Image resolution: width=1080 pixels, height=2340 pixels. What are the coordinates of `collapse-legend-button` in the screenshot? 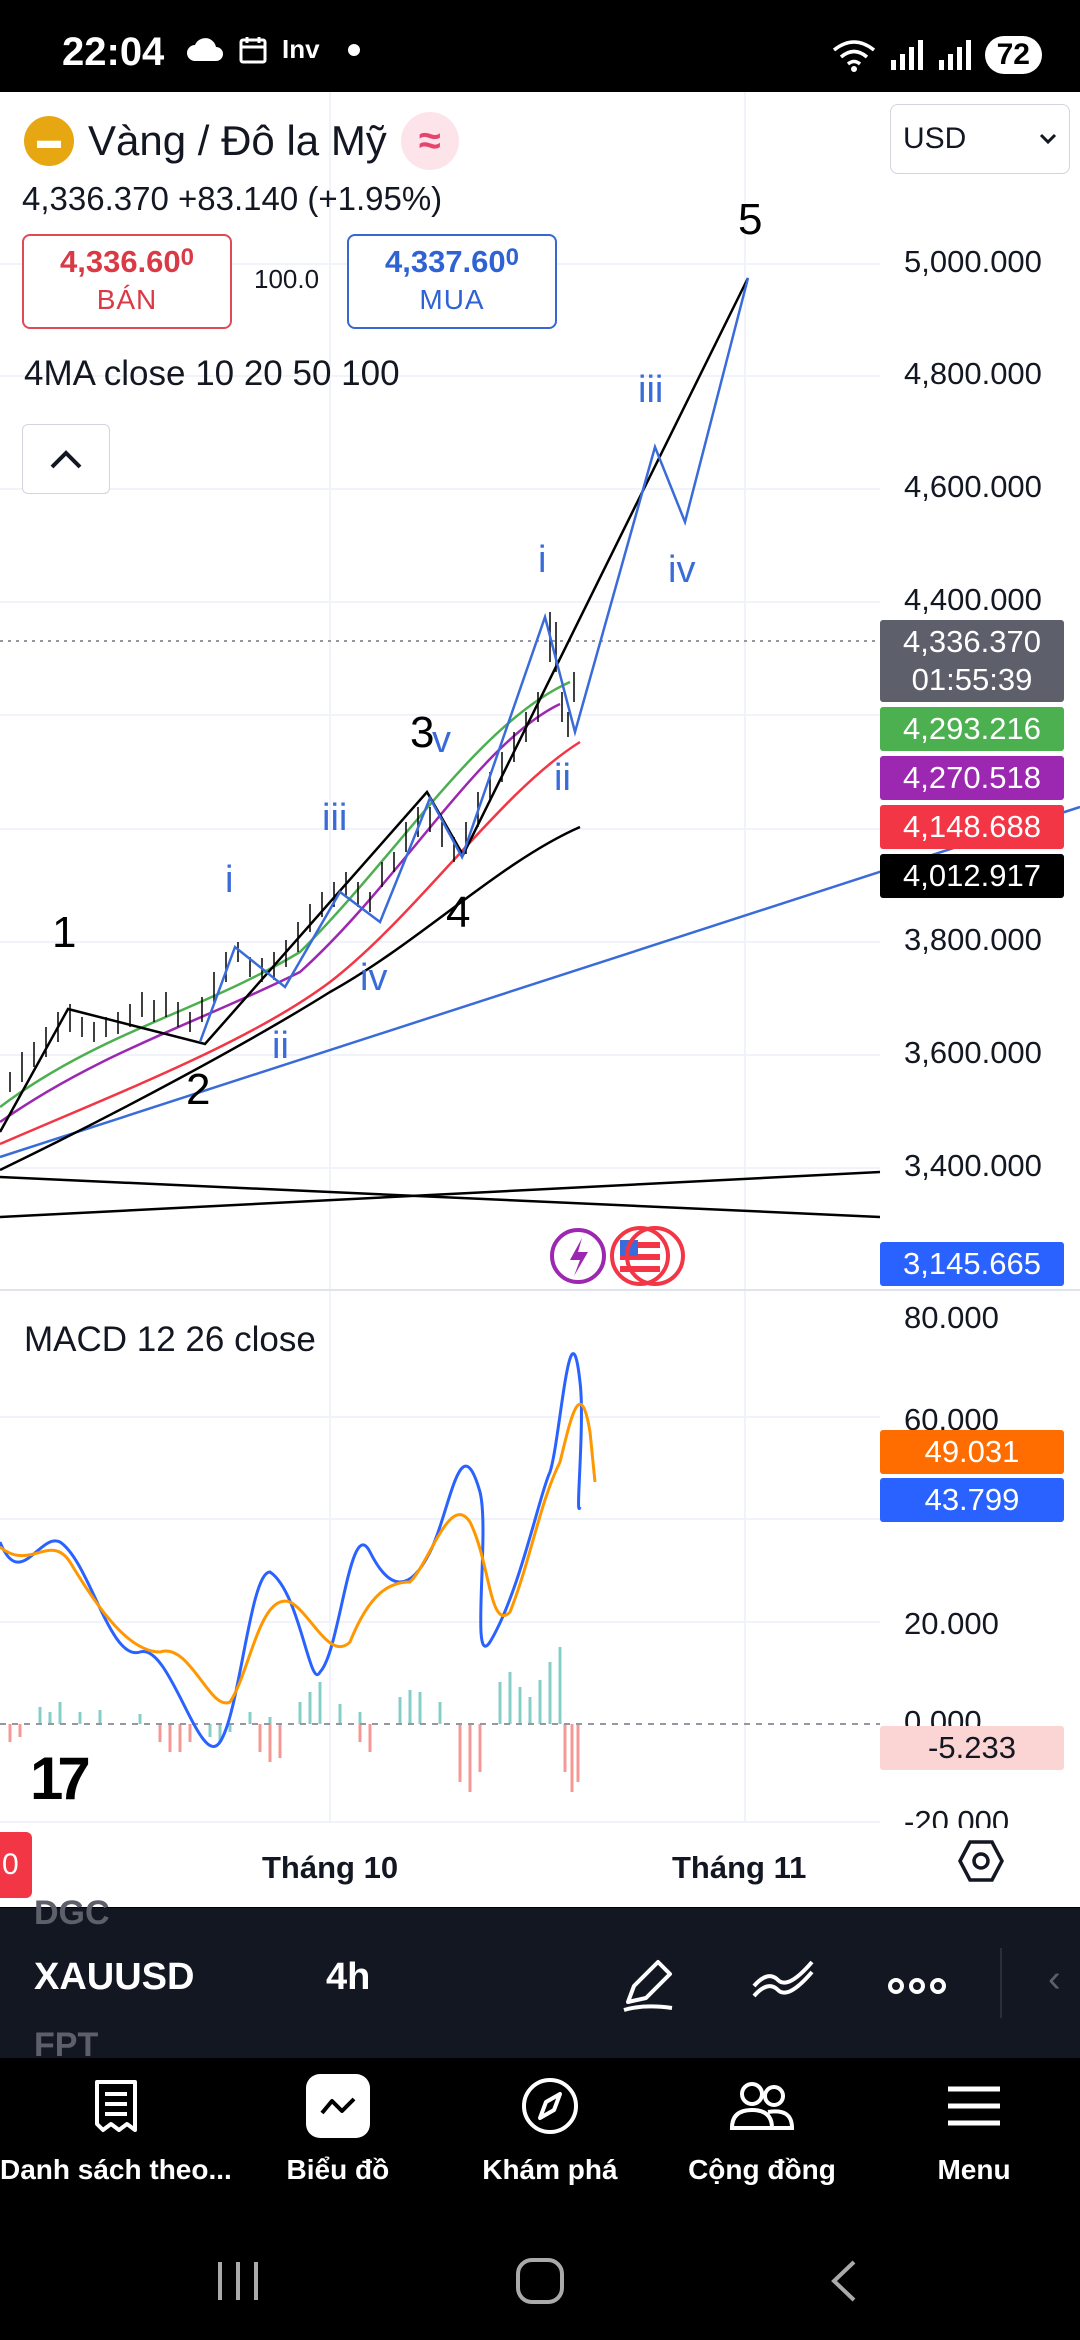 It's located at (66, 459).